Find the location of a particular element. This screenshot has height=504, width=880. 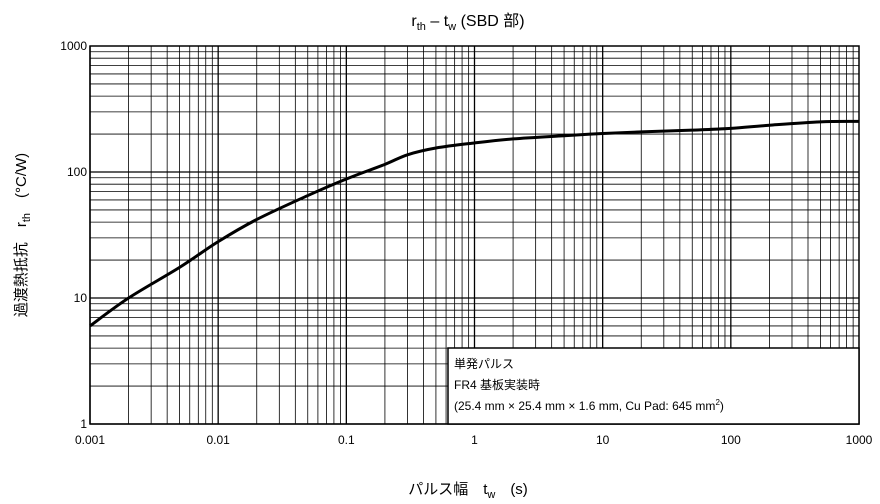

x-tick-label: 0.001 is located at coordinates (90, 440).